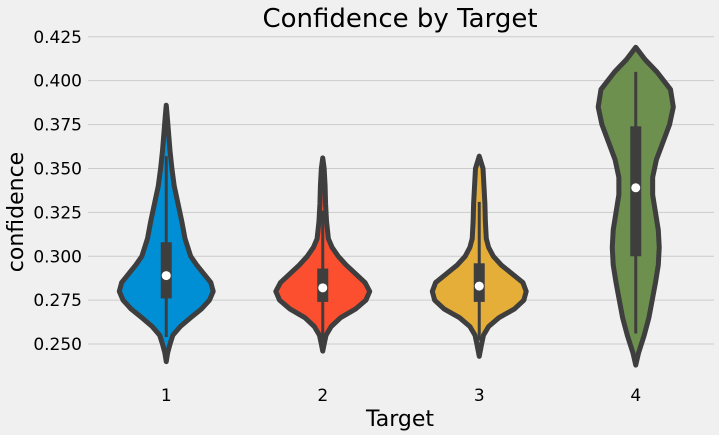 This screenshot has height=435, width=719. I want to click on x-tick-label-2: 2, so click(322, 396).